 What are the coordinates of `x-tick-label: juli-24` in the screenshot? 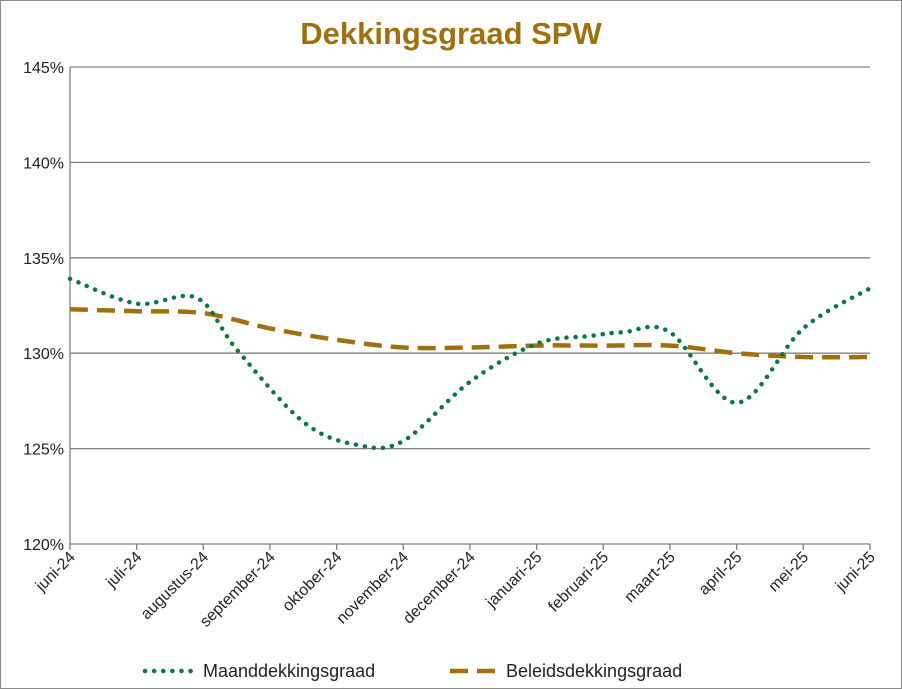 It's located at (124, 570).